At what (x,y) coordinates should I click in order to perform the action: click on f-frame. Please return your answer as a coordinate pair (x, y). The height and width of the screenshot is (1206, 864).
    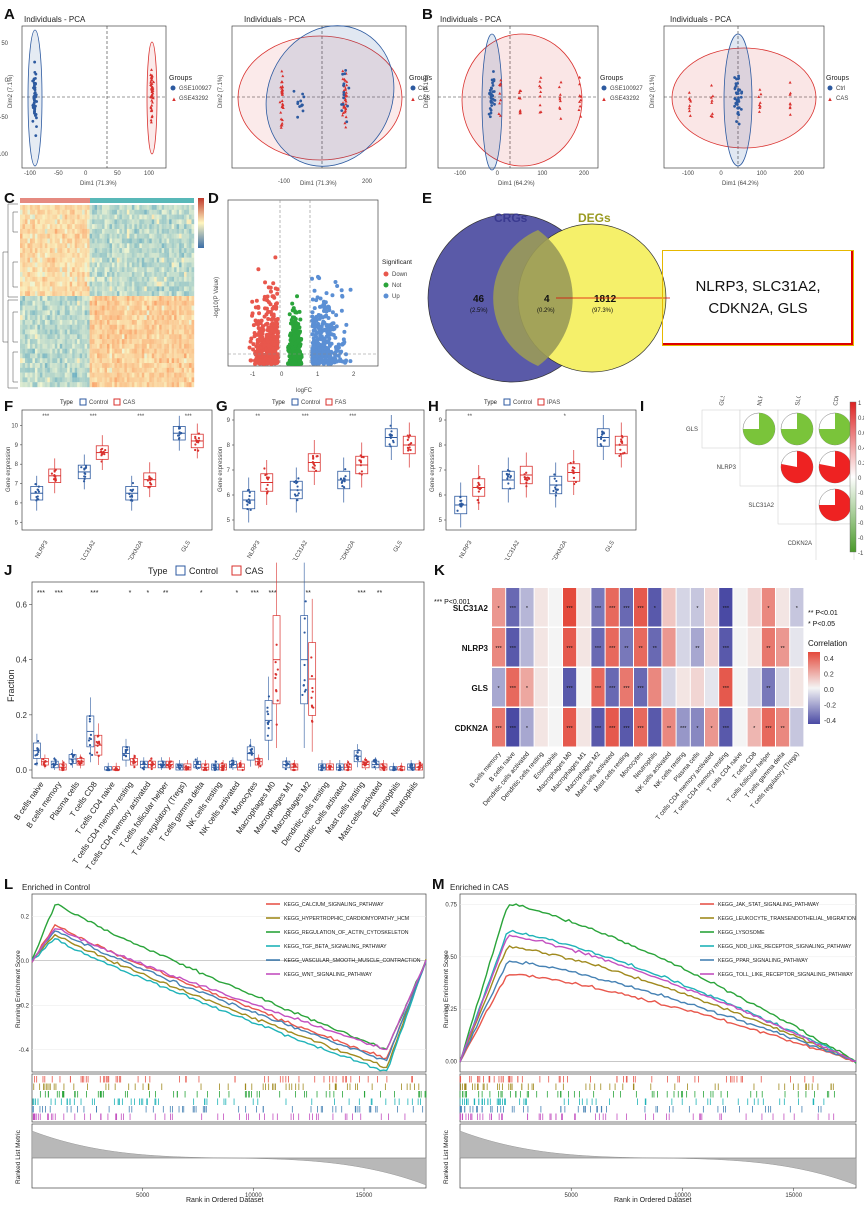
    Looking at the image, I should click on (117, 470).